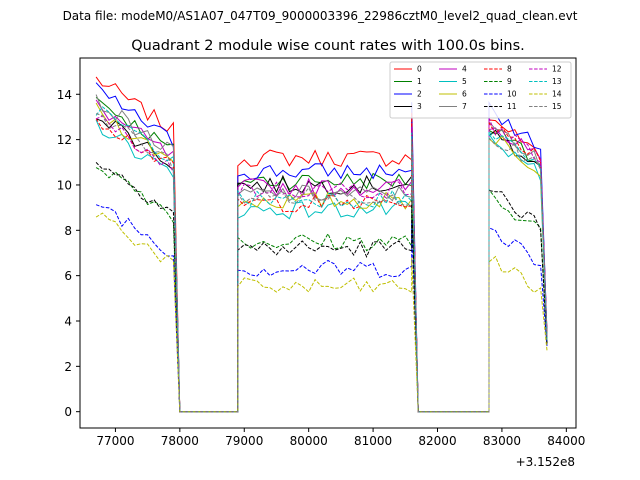 The height and width of the screenshot is (480, 640). What do you see at coordinates (244, 441) in the screenshot?
I see `x-tick-label: 79000` at bounding box center [244, 441].